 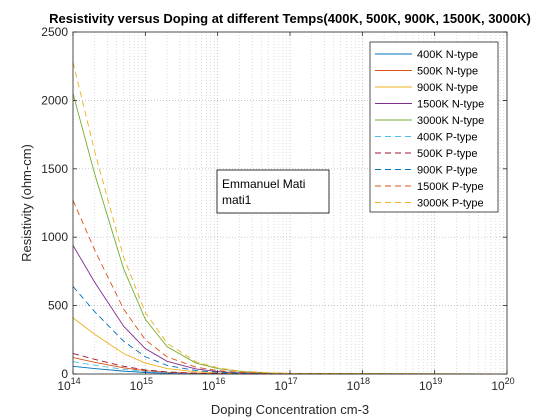 I want to click on legend-label: 3000K N-type, so click(x=450, y=121).